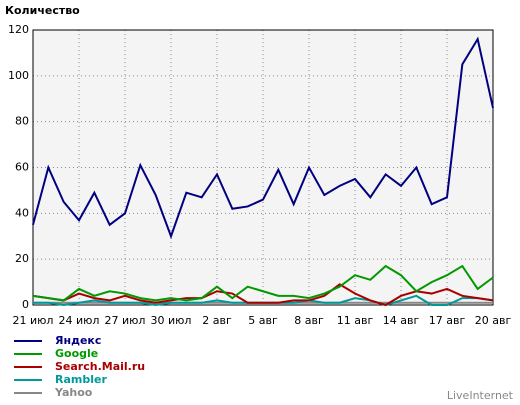 Image resolution: width=520 pixels, height=405 pixels. Describe the element at coordinates (22, 212) in the screenshot. I see `y-tick-label: 40` at that location.